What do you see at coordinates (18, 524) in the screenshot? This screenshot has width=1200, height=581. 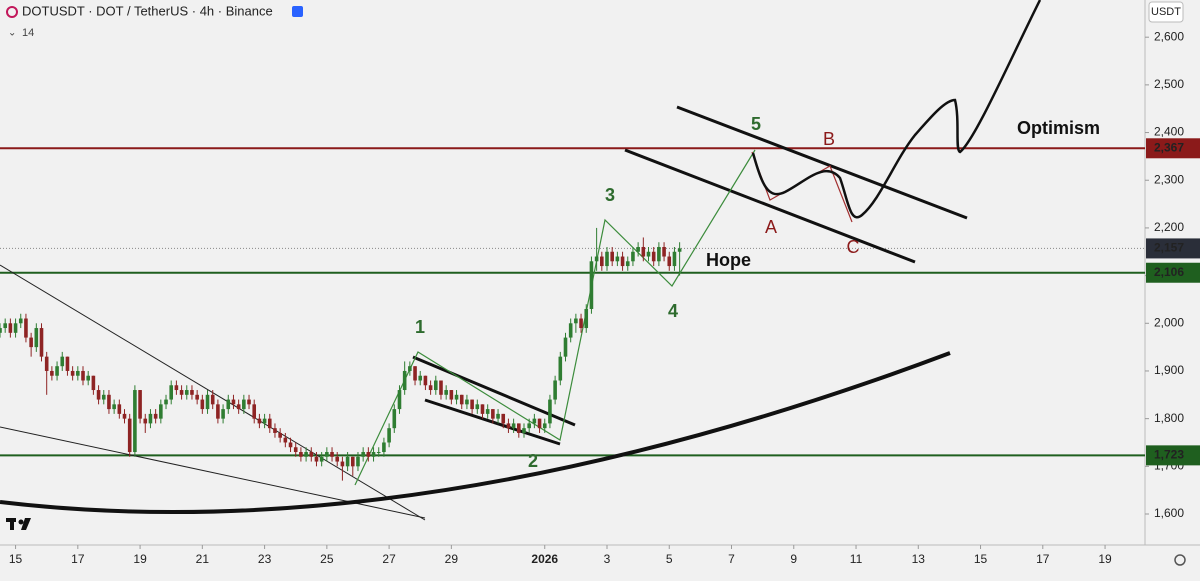 I see `tv-logo` at bounding box center [18, 524].